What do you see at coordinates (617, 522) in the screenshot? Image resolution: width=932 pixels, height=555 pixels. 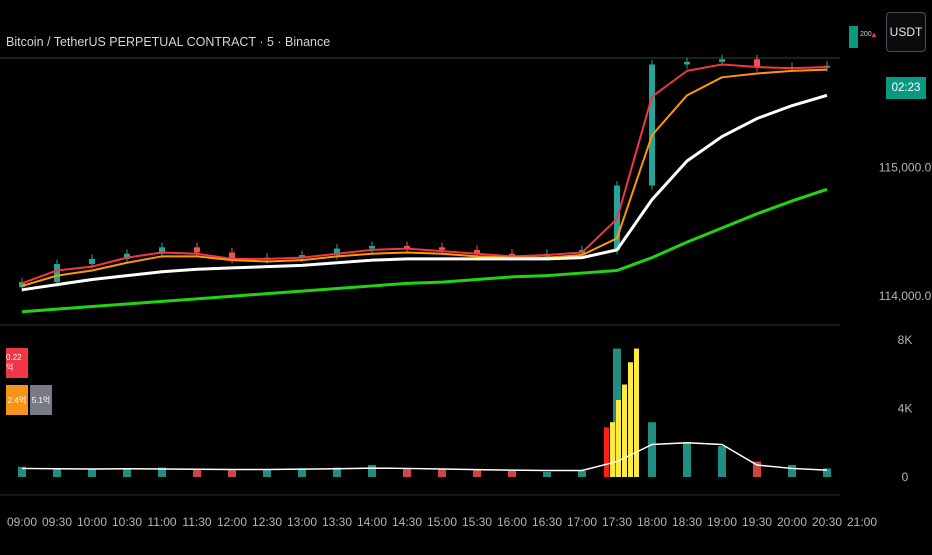 I see `time-tick-label: 17:30` at bounding box center [617, 522].